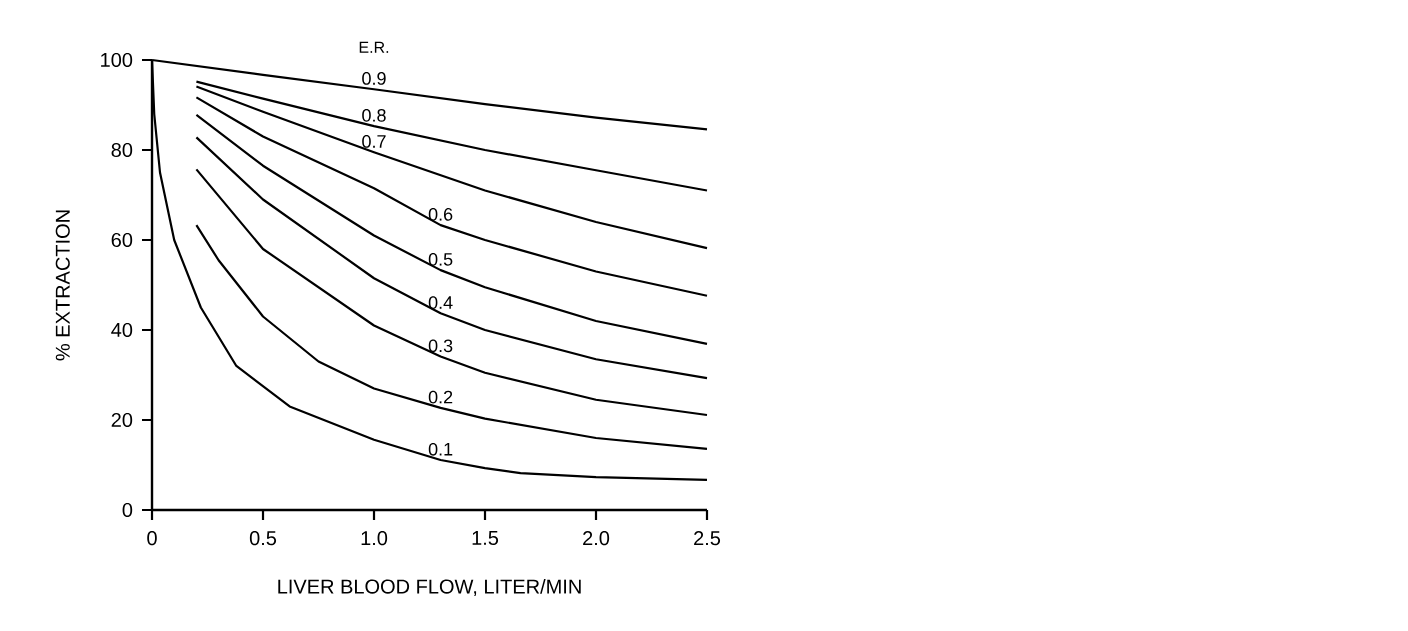 The height and width of the screenshot is (631, 1408). Describe the element at coordinates (440, 302) in the screenshot. I see `series-label: 0.4` at that location.